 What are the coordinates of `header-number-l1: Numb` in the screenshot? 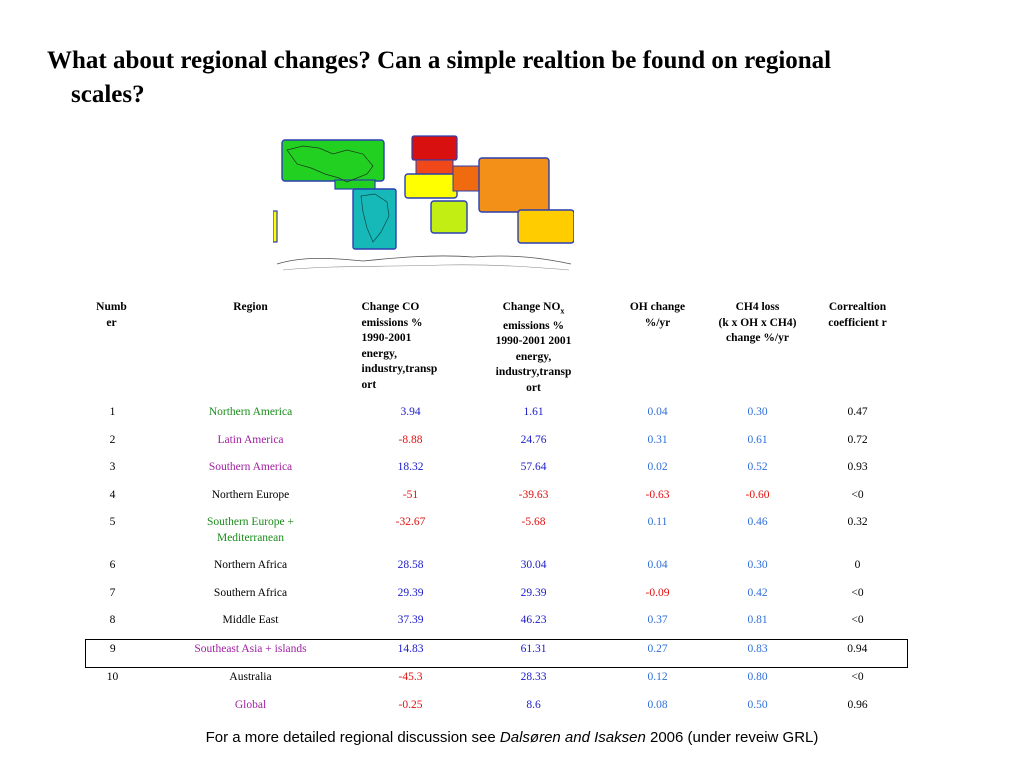 It's located at (111, 307).